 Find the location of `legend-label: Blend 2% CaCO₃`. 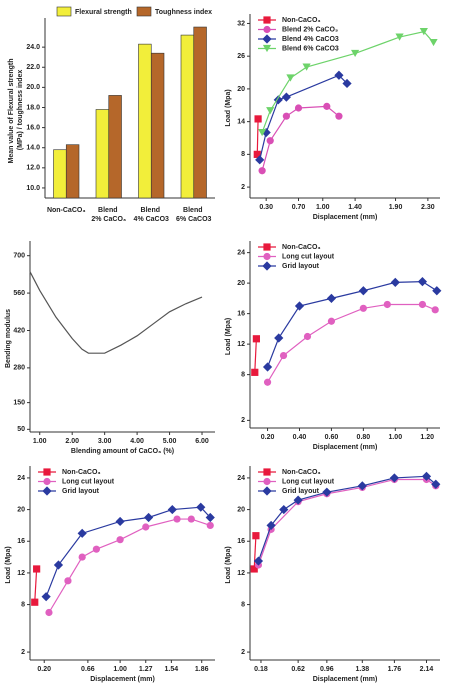

legend-label: Blend 2% CaCO₃ is located at coordinates (310, 29).